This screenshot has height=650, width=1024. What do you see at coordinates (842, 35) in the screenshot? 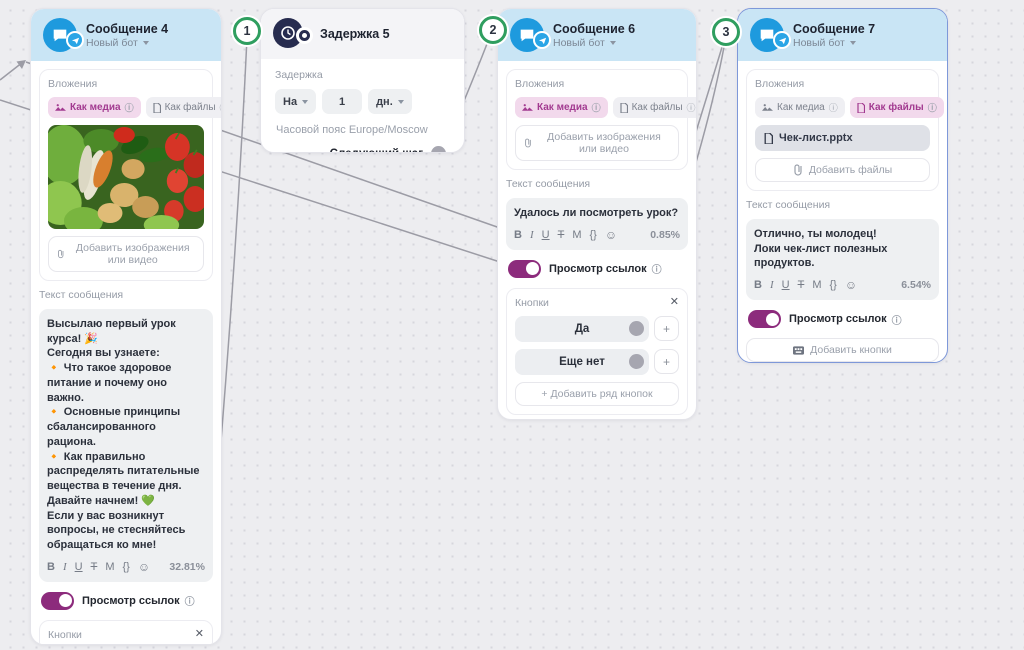
I see `node-header: Сообщение 7 Новый бот` at bounding box center [842, 35].